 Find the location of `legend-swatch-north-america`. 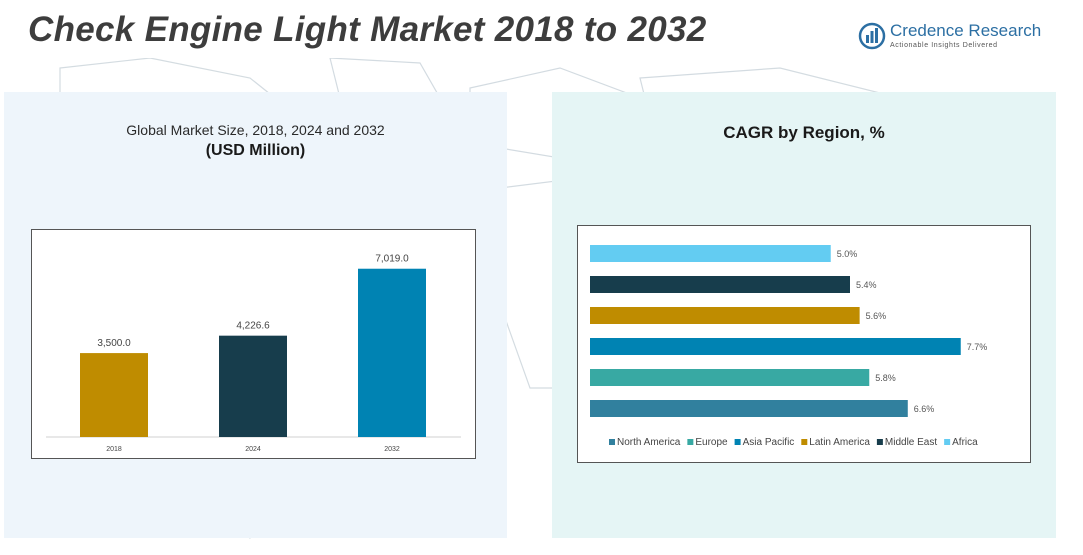

legend-swatch-north-america is located at coordinates (612, 442).